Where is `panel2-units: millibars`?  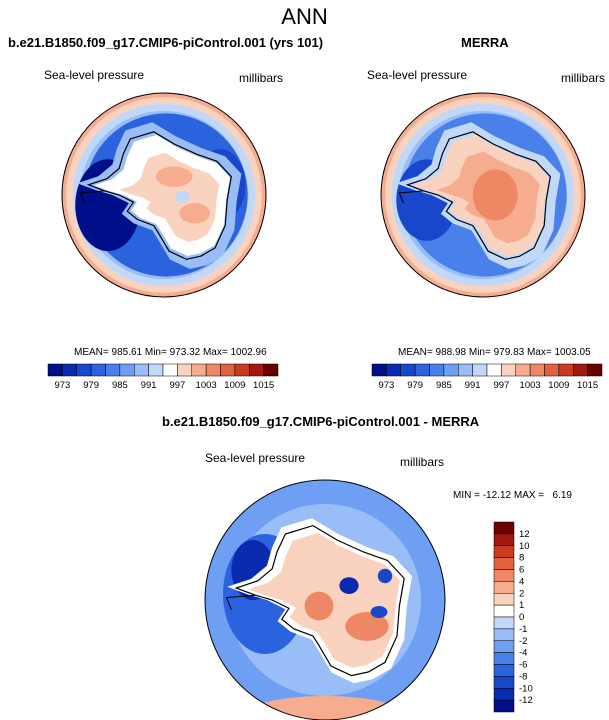 panel2-units: millibars is located at coordinates (583, 78).